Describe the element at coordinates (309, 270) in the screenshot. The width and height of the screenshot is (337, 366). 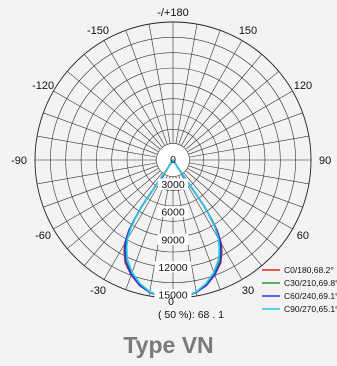
I see `legend-label: C0/180,68.2°` at that location.